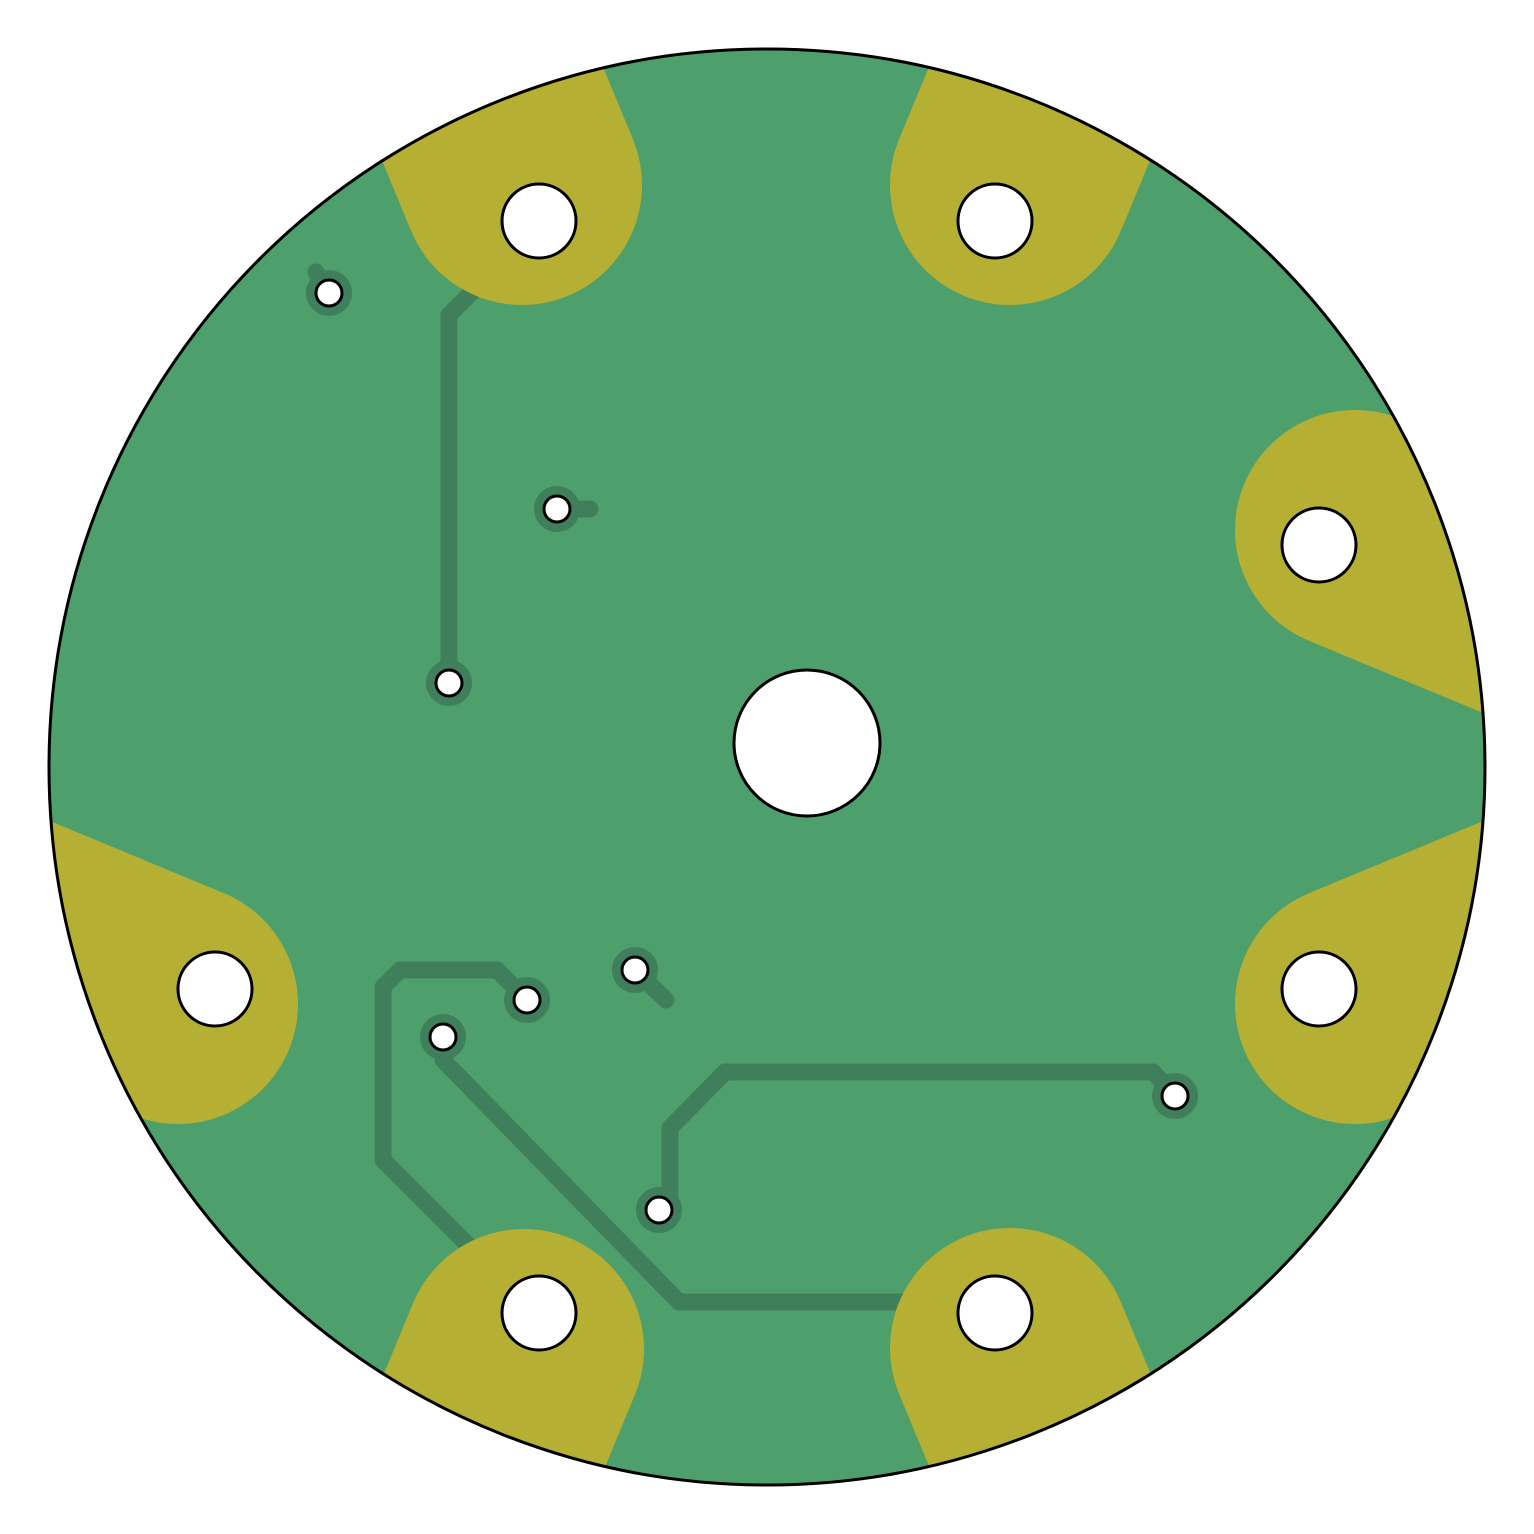 The image size is (1534, 1534). I want to click on edge-pad-left, so click(173, 958).